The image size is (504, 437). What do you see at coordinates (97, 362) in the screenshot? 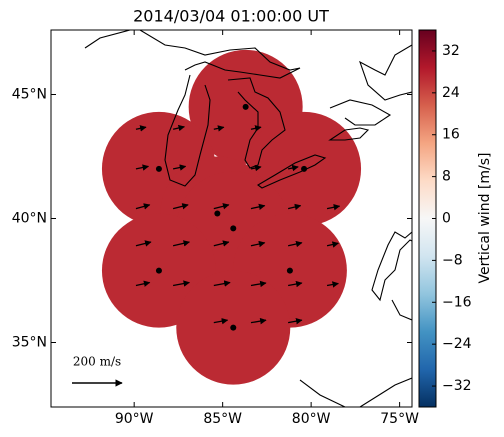
I see `reference-label: 200 m/s` at bounding box center [97, 362].